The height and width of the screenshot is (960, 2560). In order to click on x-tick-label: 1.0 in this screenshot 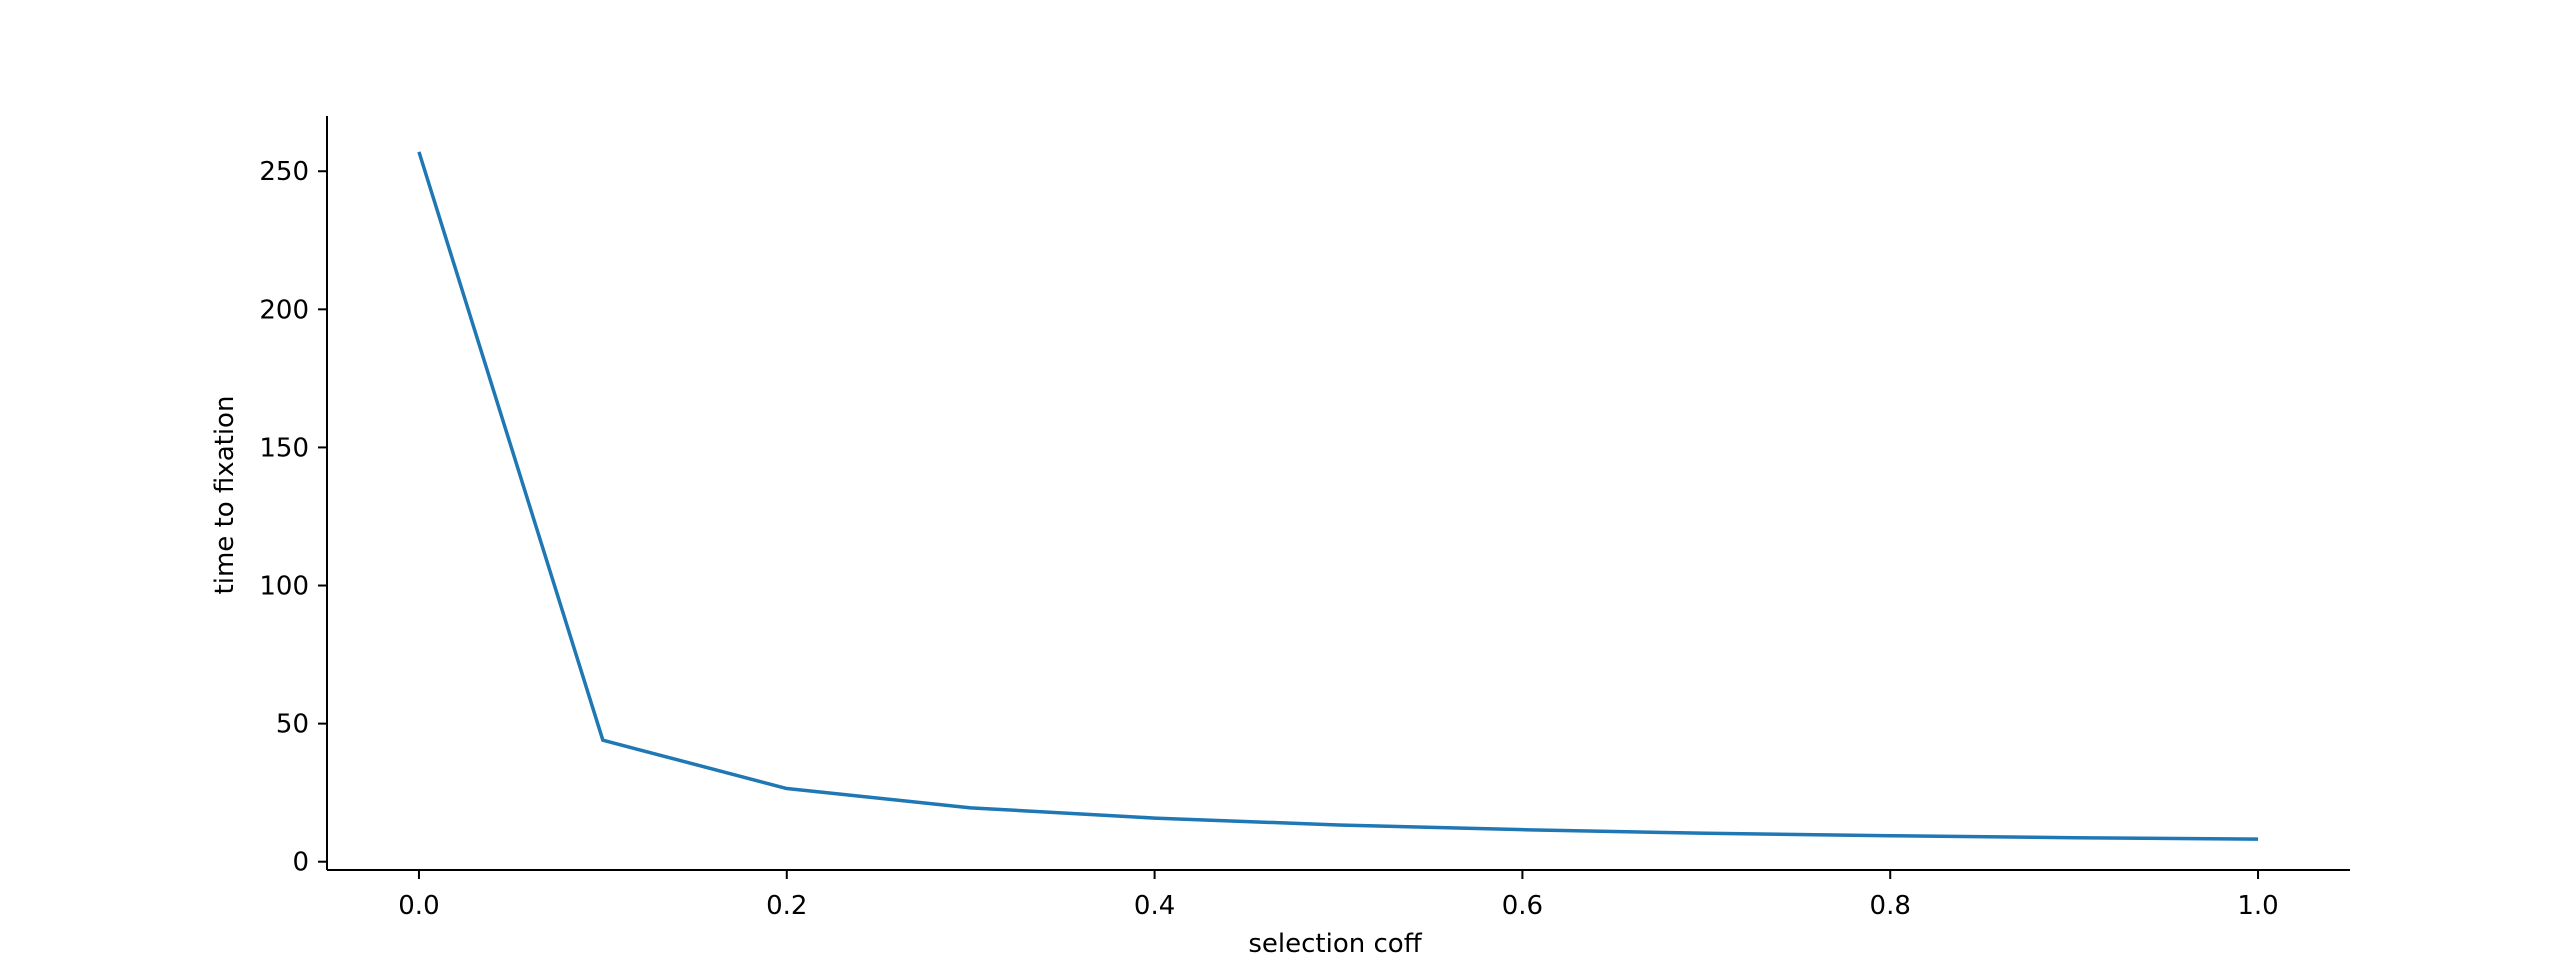, I will do `click(2257, 906)`.